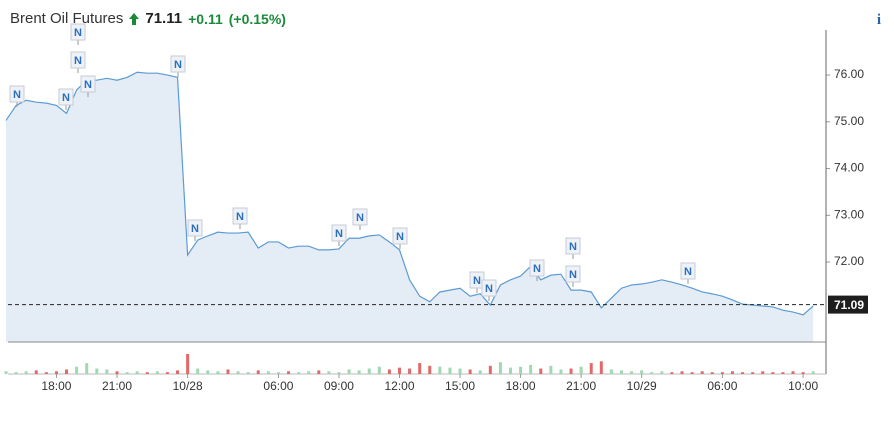 The width and height of the screenshot is (894, 421). What do you see at coordinates (849, 168) in the screenshot?
I see `y-tick-label: 74.00` at bounding box center [849, 168].